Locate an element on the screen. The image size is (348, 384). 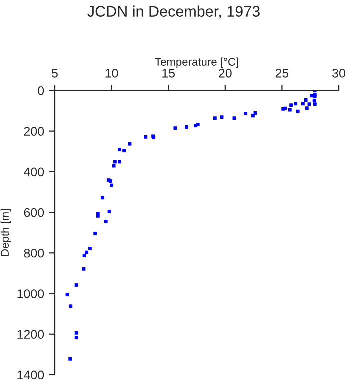
y-tick-label: 1200 is located at coordinates (31, 335).